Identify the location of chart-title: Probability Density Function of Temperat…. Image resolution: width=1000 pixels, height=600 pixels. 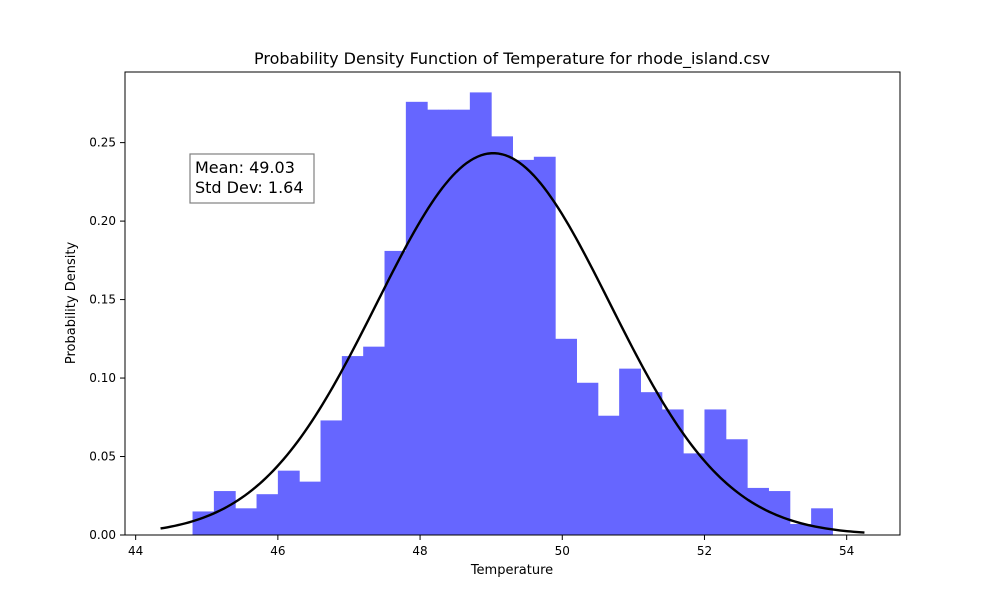
(512, 59).